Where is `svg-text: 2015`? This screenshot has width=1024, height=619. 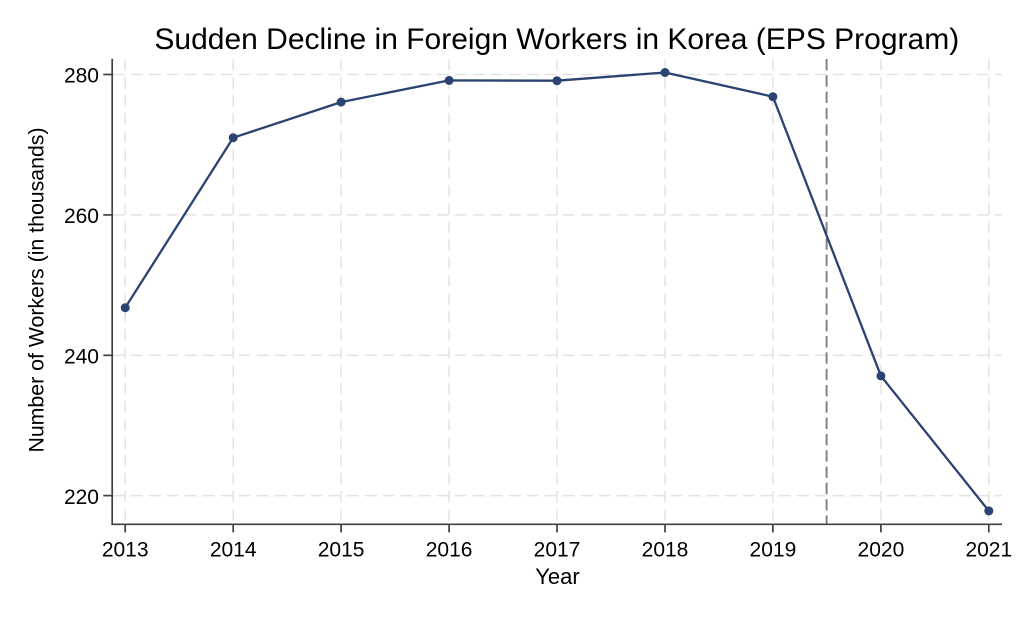 svg-text: 2015 is located at coordinates (341, 550).